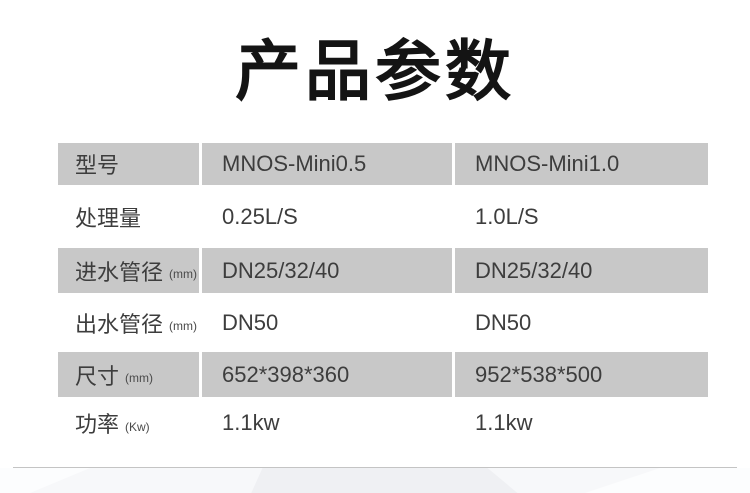 The image size is (750, 493). I want to click on spec-value-cell-model-b: MNOS-Mini1.0, so click(581, 164).